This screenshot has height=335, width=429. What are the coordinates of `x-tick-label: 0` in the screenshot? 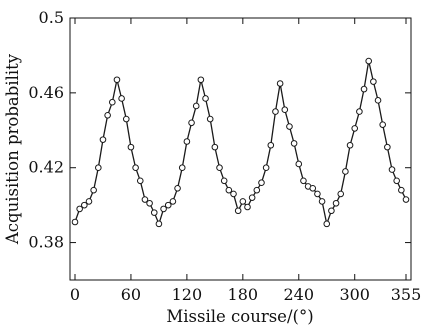 It's located at (75, 294).